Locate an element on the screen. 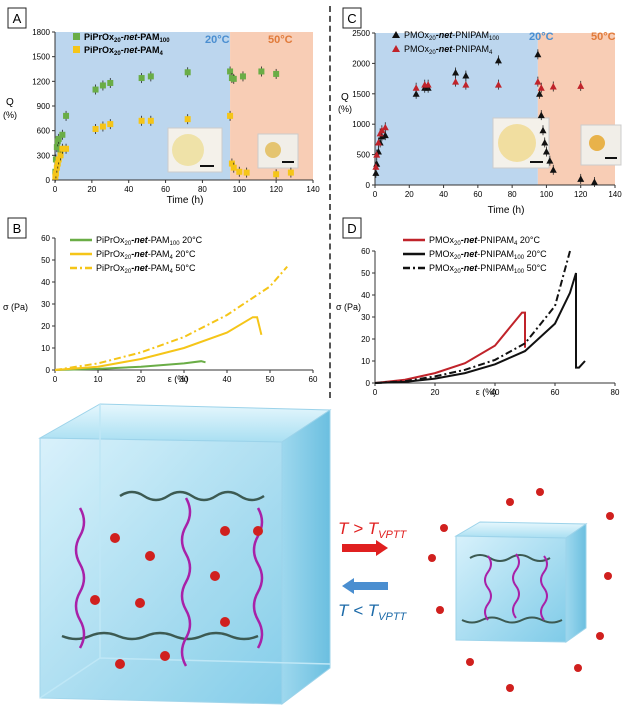  panel-d-xlabel: ε (%) is located at coordinates (486, 392).